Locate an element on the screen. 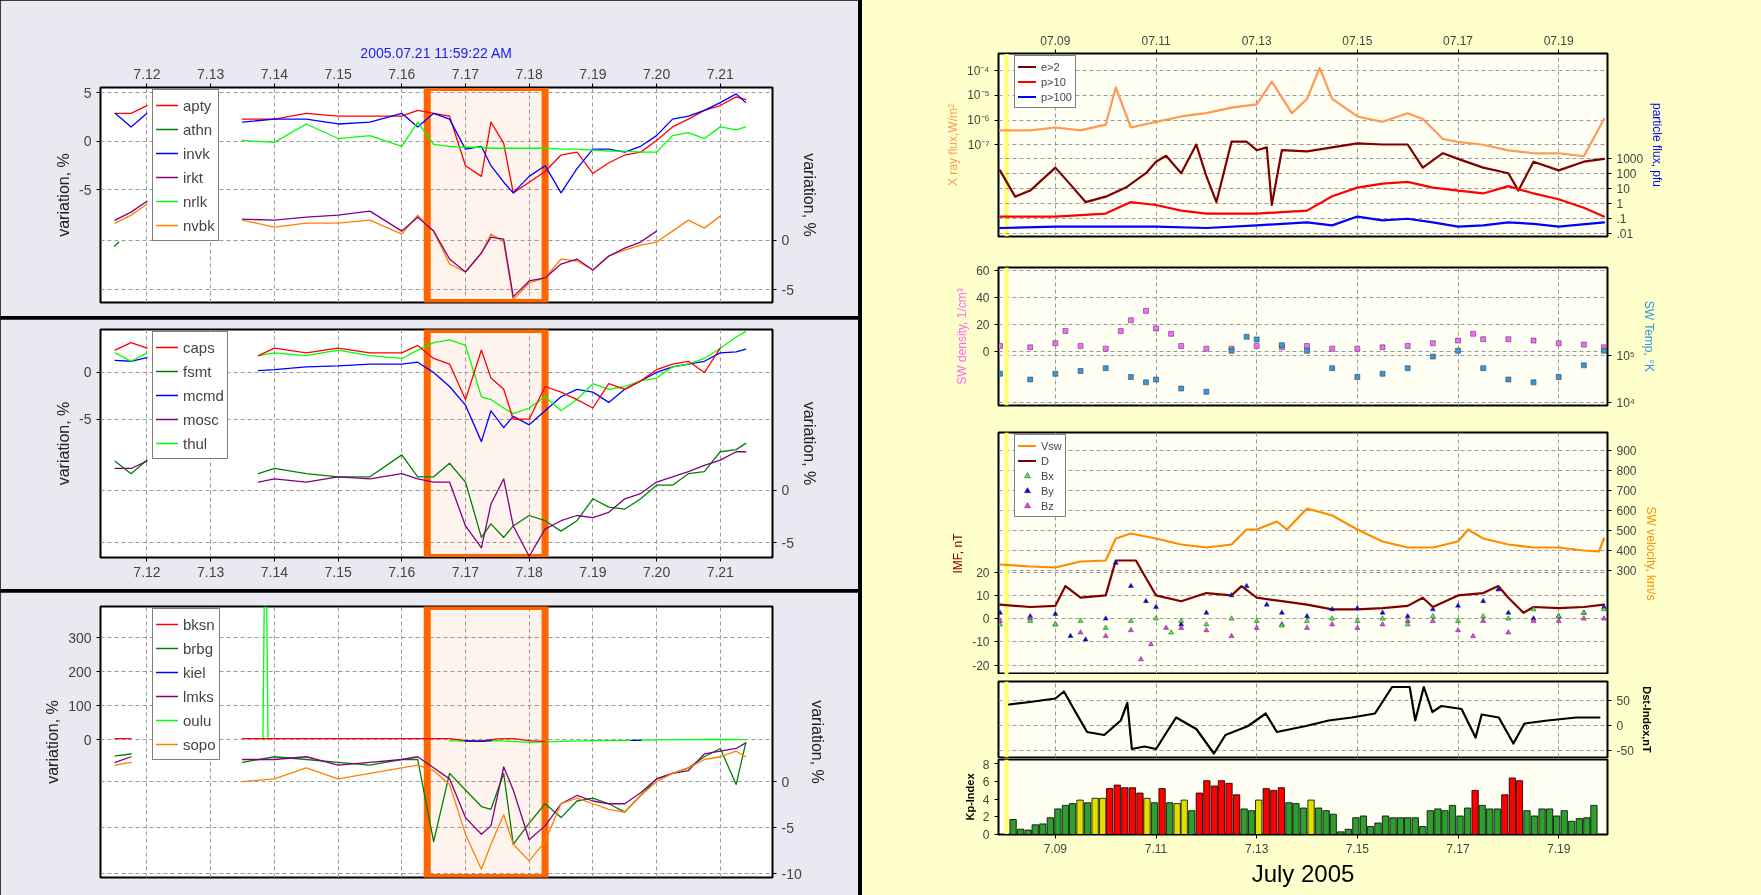 This screenshot has width=1761, height=895. legend-label: e>2 is located at coordinates (1051, 66).